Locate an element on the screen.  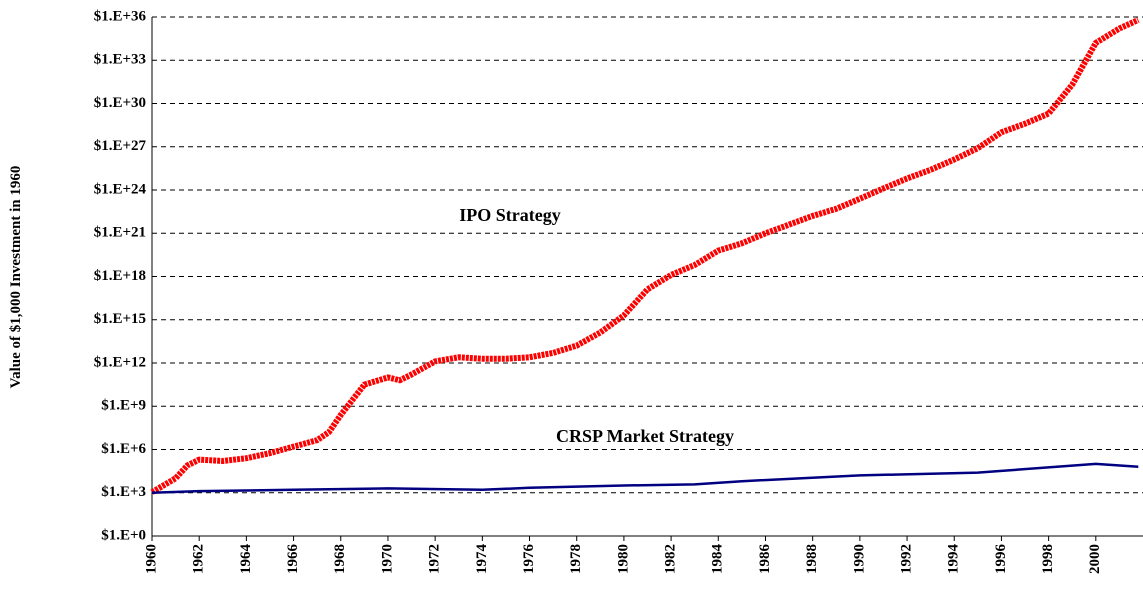
y-tick-label: $1.E+24 is located at coordinates (120, 189).